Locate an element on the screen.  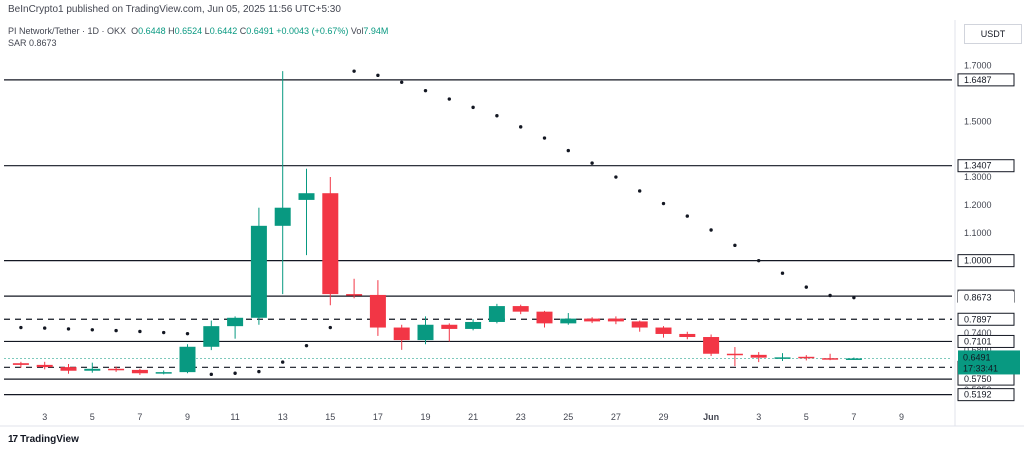
open-label: O is located at coordinates (135, 31).